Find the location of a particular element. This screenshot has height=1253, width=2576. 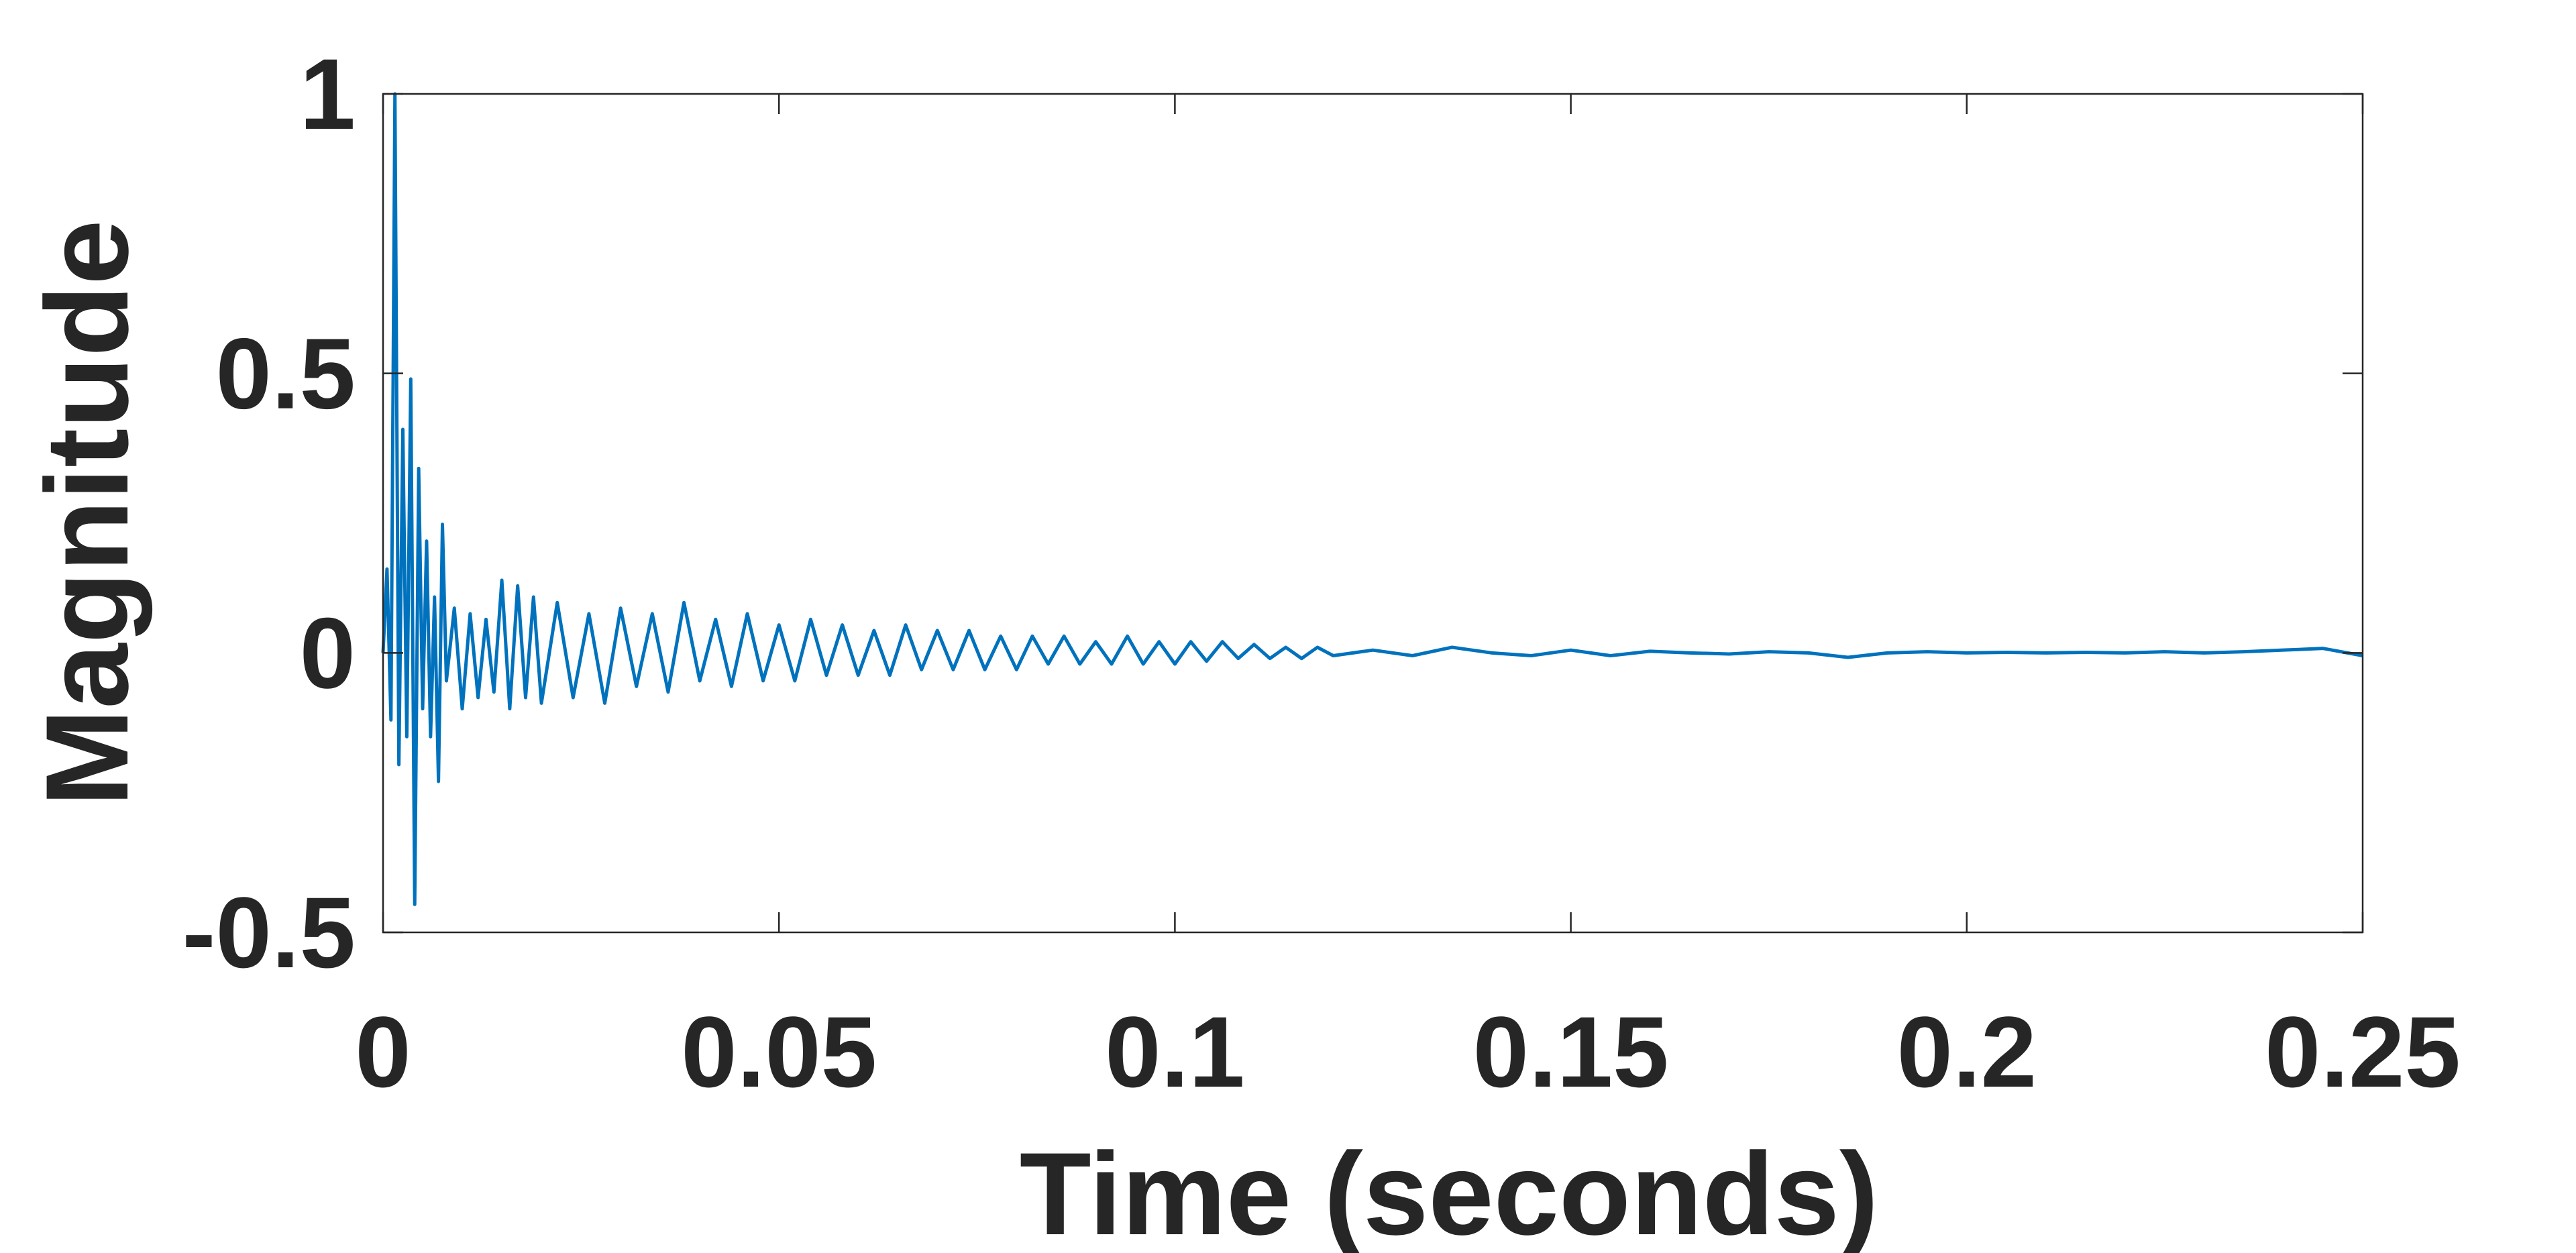

x-tick-label: 0.05 is located at coordinates (779, 1051).